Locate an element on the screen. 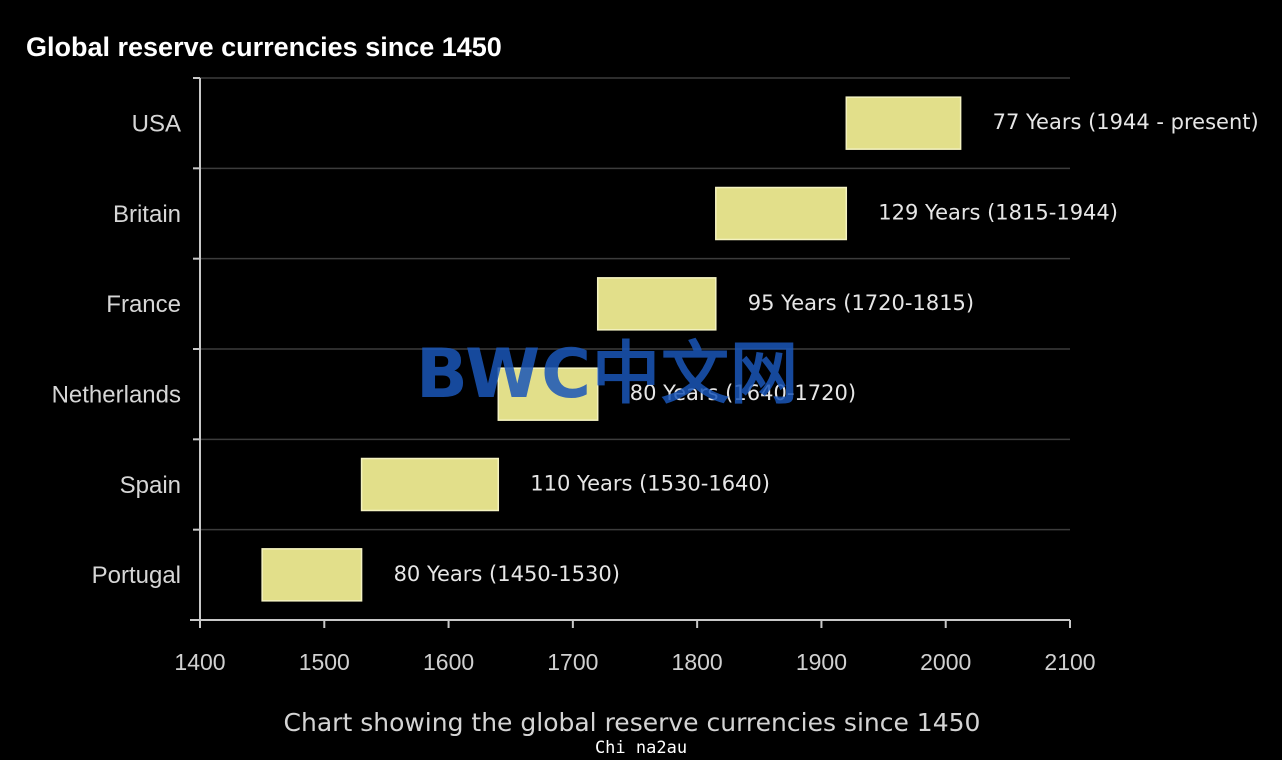  x-tick-label: 1500 is located at coordinates (324, 662).